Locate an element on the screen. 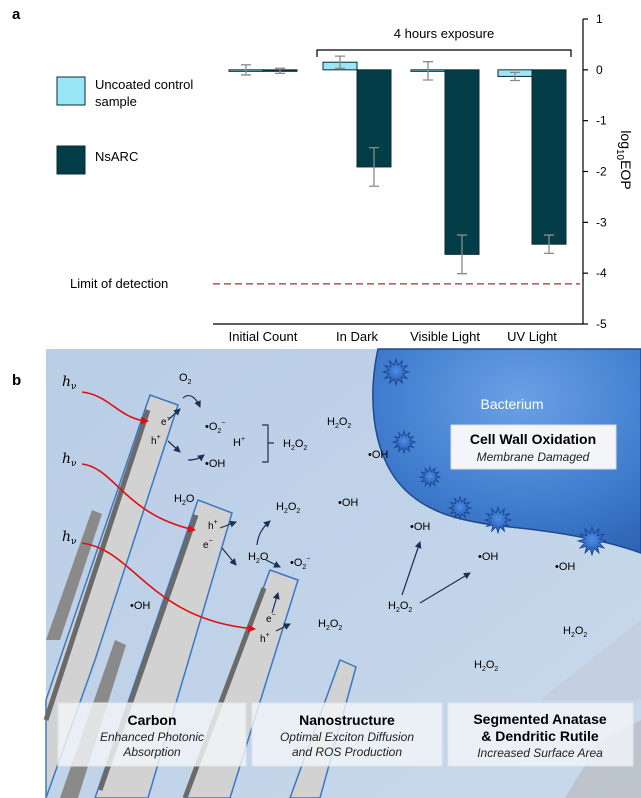 This screenshot has width=641, height=798. h2o2-label-5: H2O2 is located at coordinates (330, 625).